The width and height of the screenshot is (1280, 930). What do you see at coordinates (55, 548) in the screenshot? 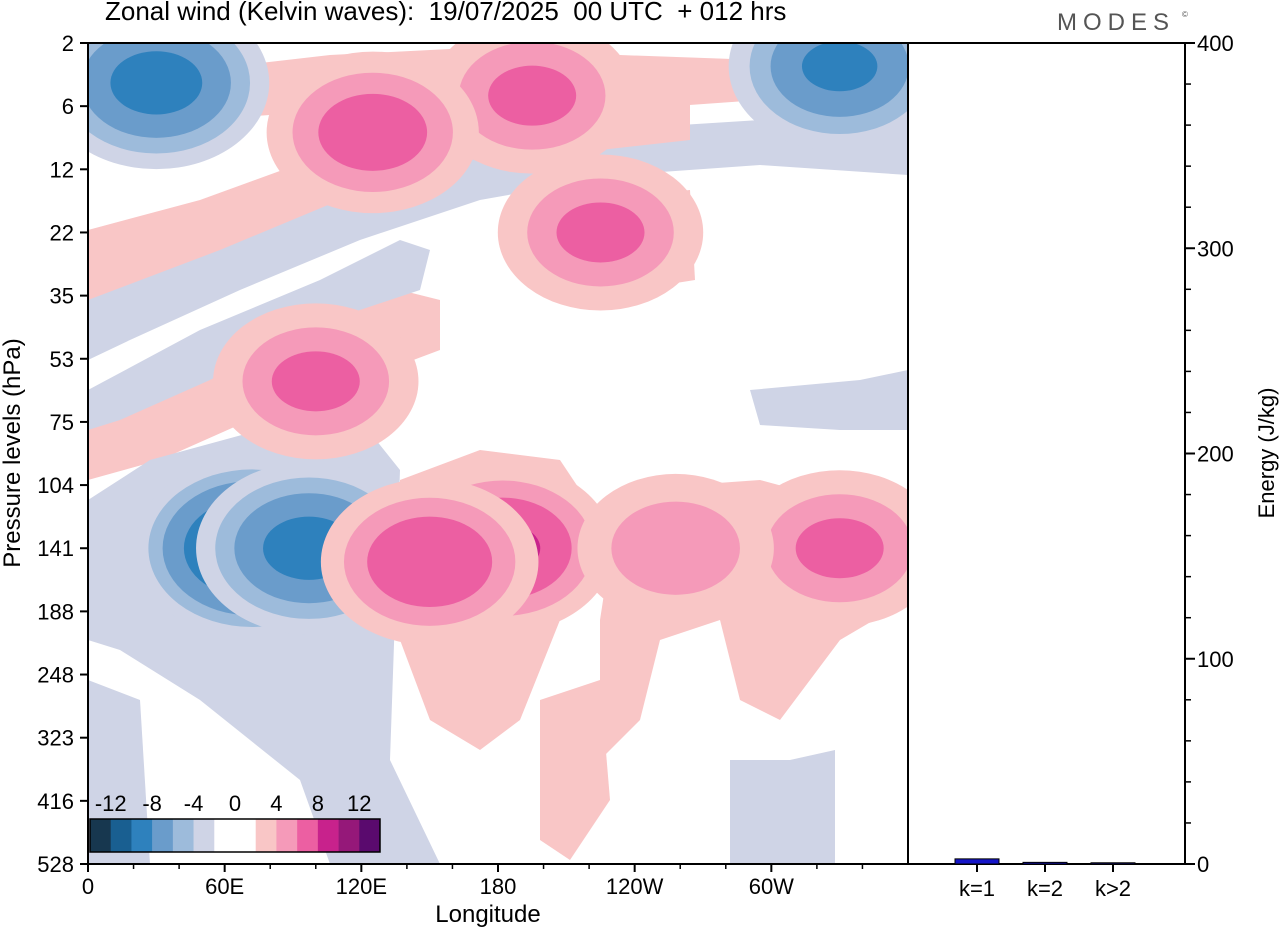
I see `y-tick-label: 141` at bounding box center [55, 548].